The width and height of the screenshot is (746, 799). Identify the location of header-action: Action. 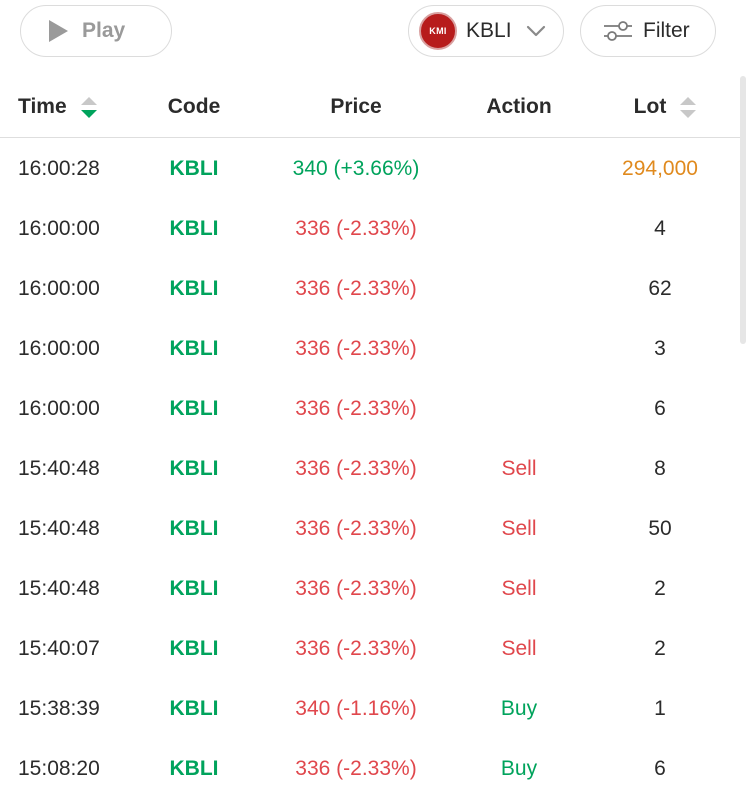
(519, 106).